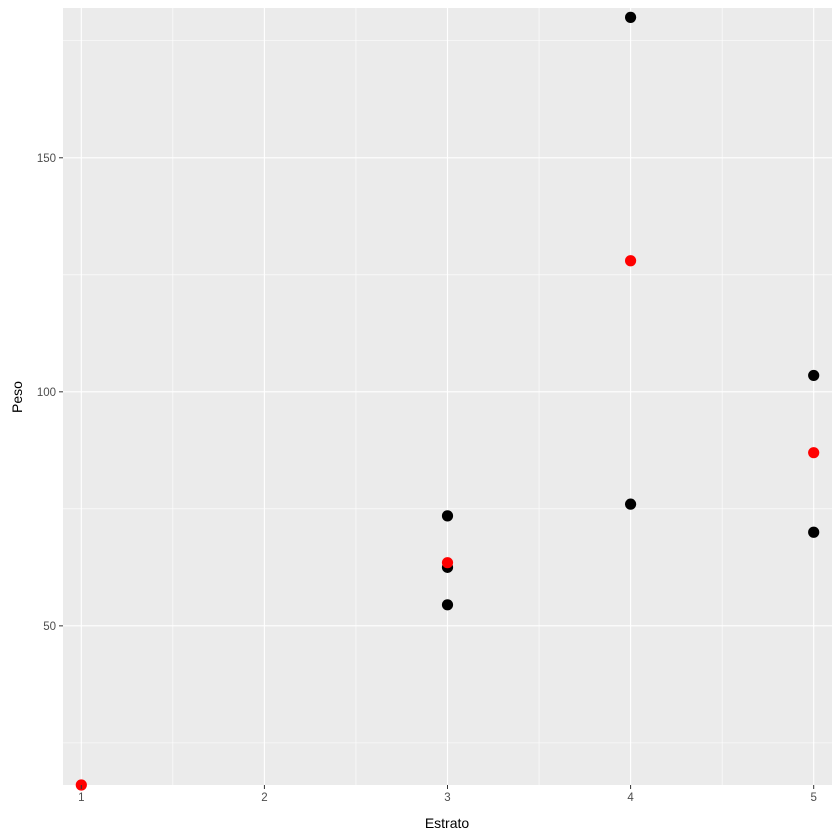 This screenshot has height=840, width=840. Describe the element at coordinates (81, 798) in the screenshot. I see `x-tick-label: 1` at that location.